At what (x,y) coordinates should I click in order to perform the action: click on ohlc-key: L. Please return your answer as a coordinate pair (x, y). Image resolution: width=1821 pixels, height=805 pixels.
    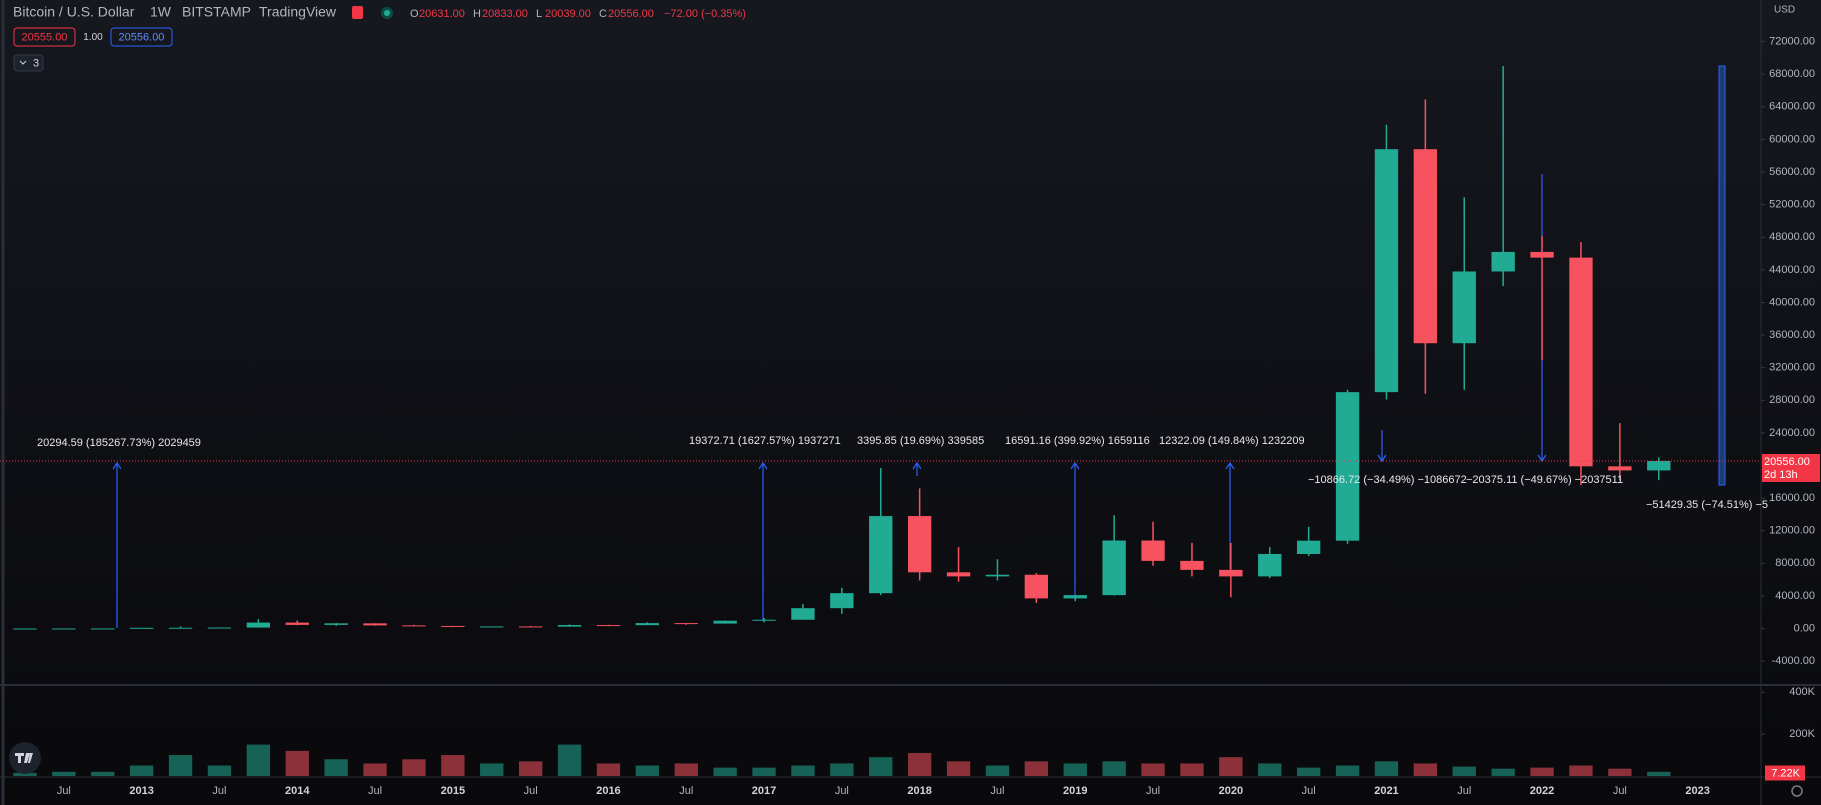
    Looking at the image, I should click on (539, 14).